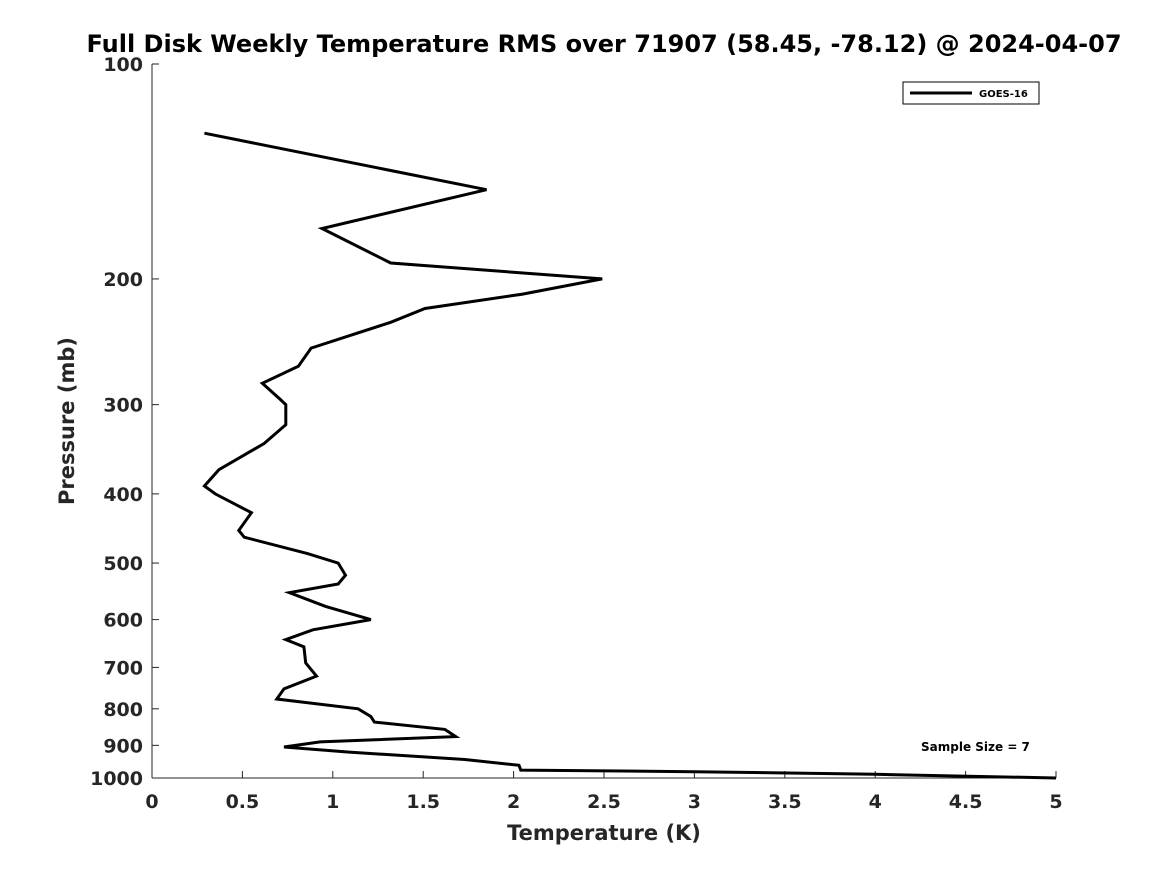 The image size is (1167, 875). What do you see at coordinates (123, 710) in the screenshot?
I see `y-tick-label: 800` at bounding box center [123, 710].